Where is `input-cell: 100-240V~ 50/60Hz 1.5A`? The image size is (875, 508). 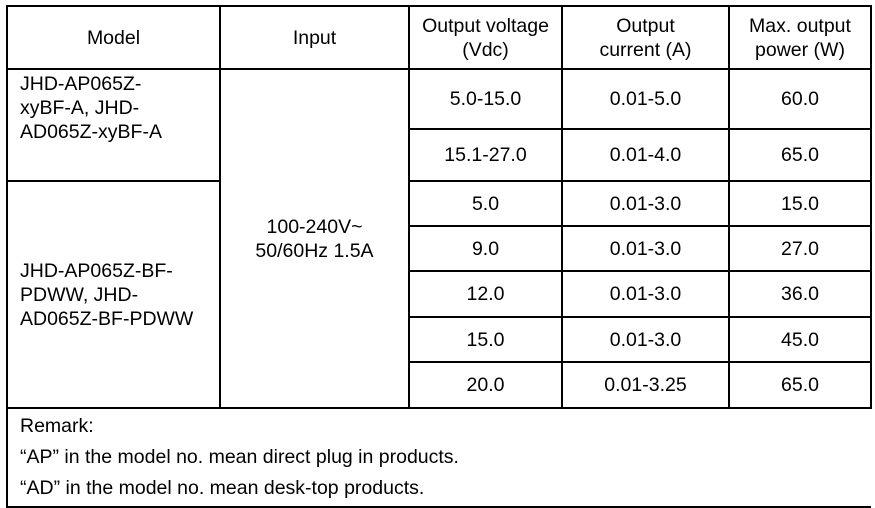 input-cell: 100-240V~ 50/60Hz 1.5A is located at coordinates (314, 238).